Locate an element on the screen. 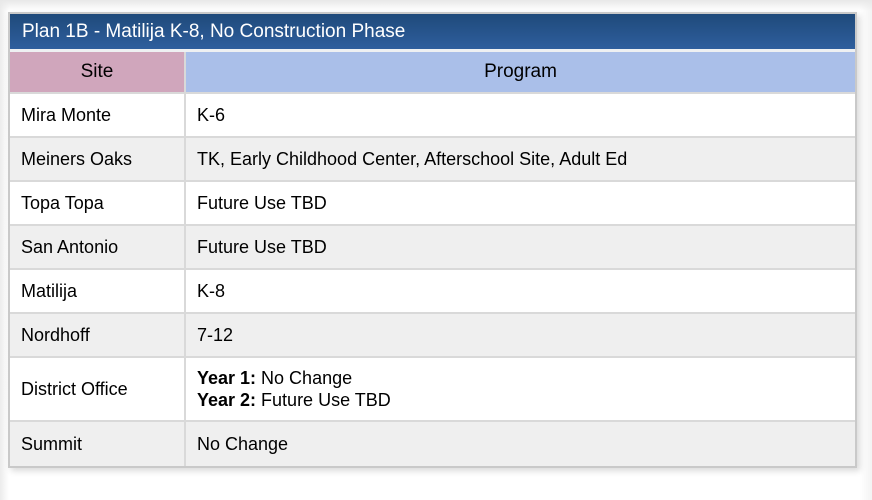 The width and height of the screenshot is (872, 500). site-cell: Summit is located at coordinates (98, 444).